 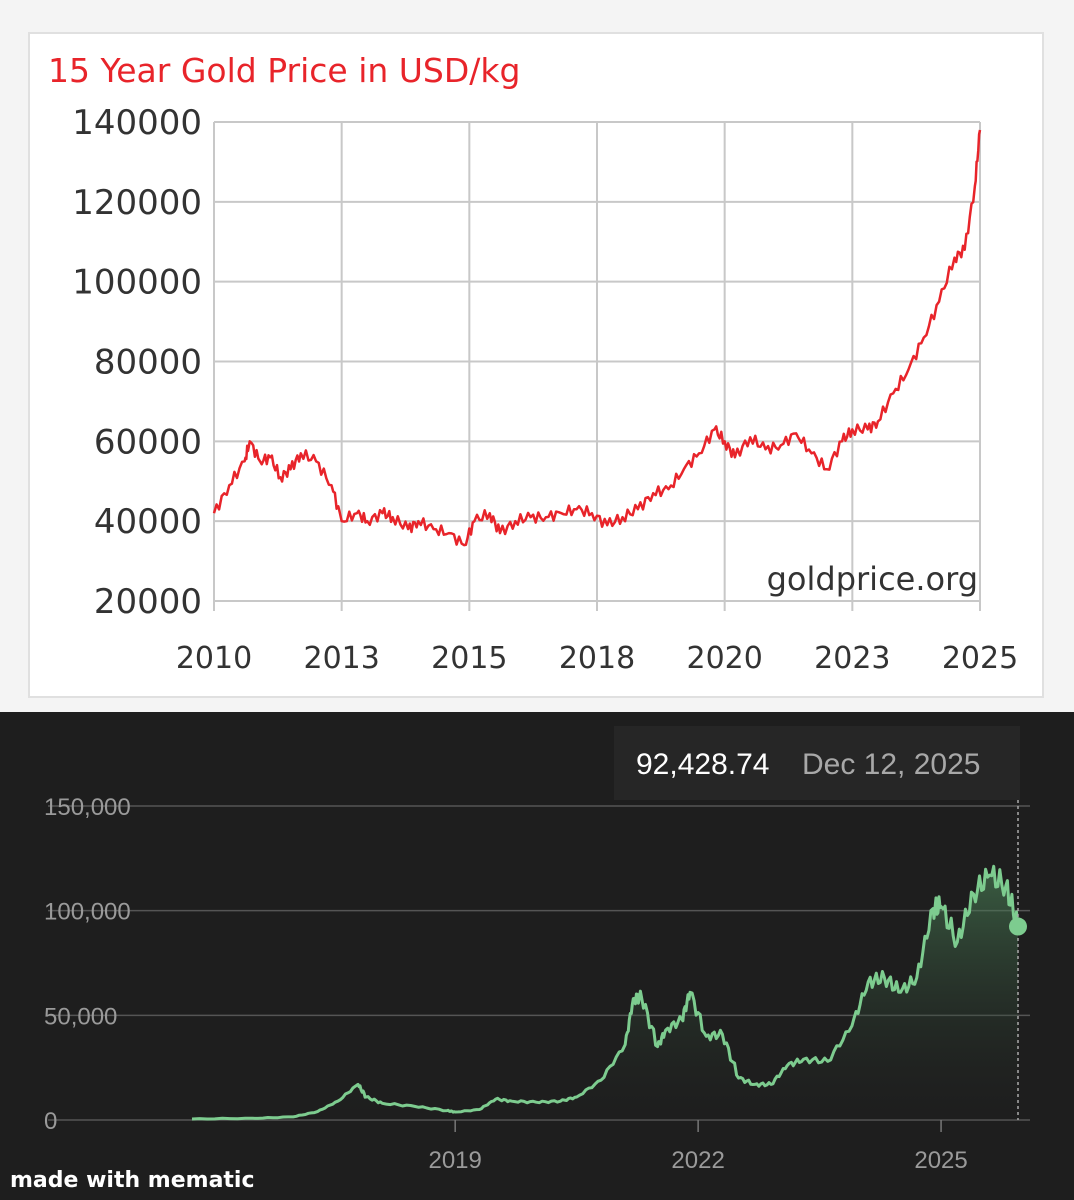 I want to click on x-tick-label: 2023, so click(x=852, y=658).